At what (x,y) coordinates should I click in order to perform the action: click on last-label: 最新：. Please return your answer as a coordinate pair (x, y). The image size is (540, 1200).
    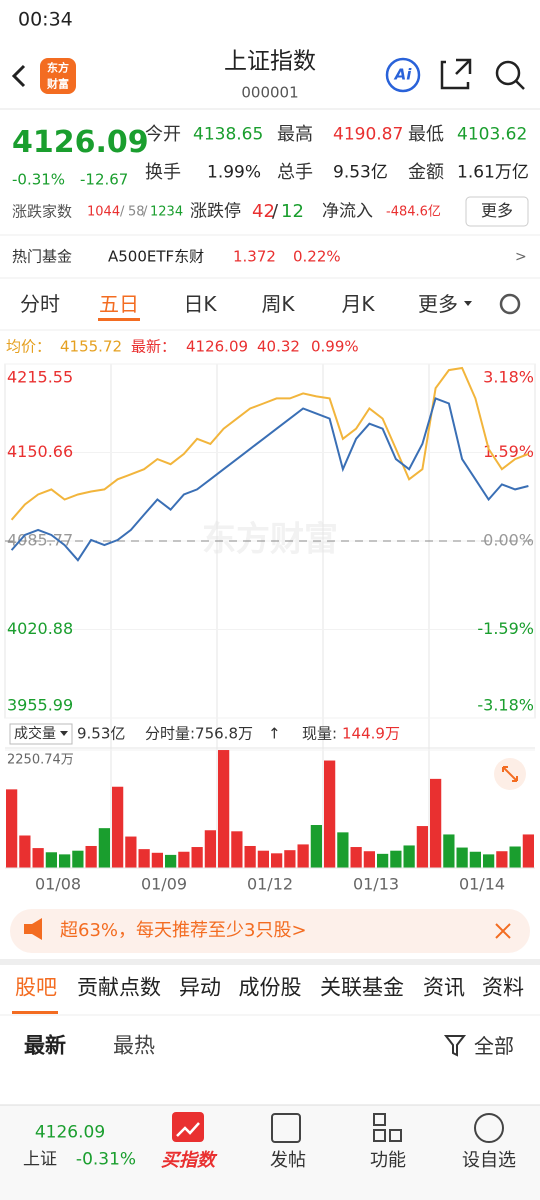
    Looking at the image, I should click on (154, 346).